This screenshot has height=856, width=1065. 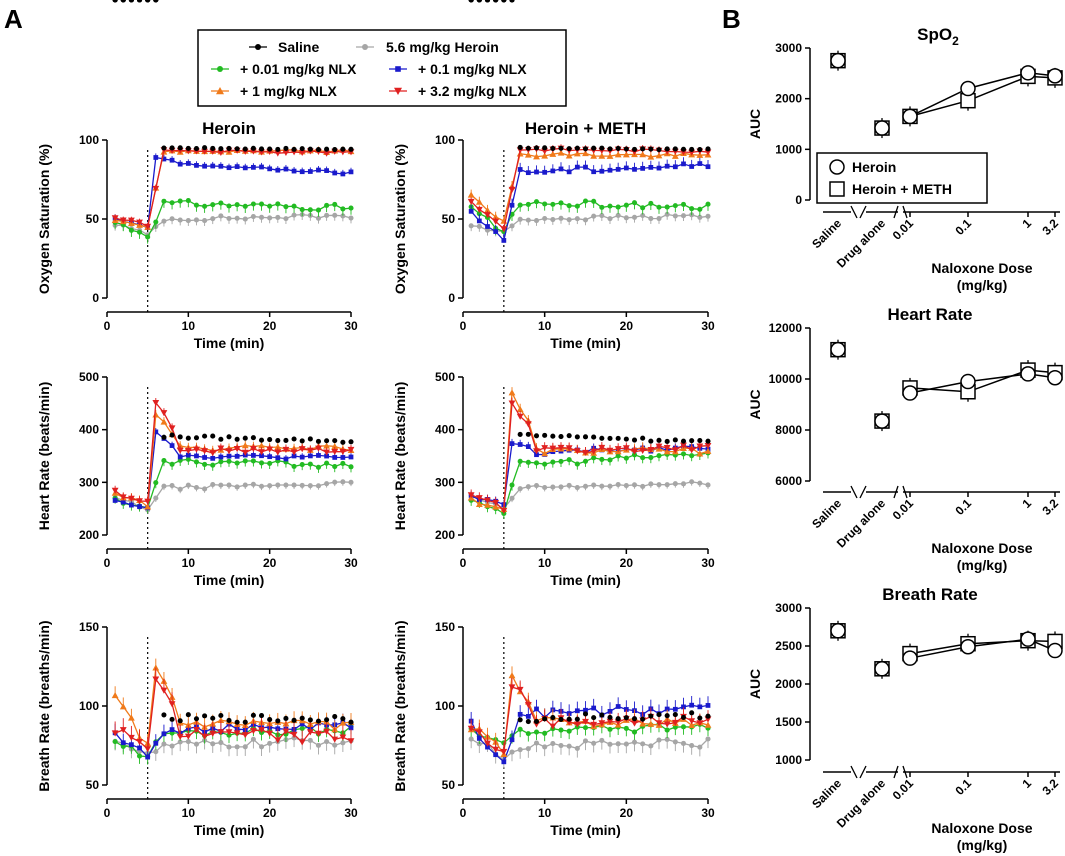 What do you see at coordinates (788, 722) in the screenshot?
I see `y-tick-label: 1500` at bounding box center [788, 722].